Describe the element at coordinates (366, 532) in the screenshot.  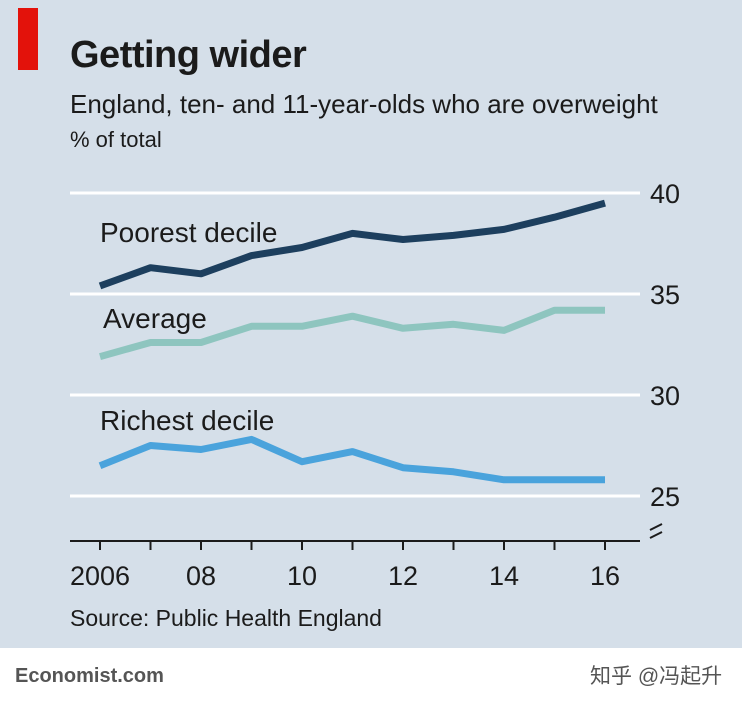
I see `x-axis` at that location.